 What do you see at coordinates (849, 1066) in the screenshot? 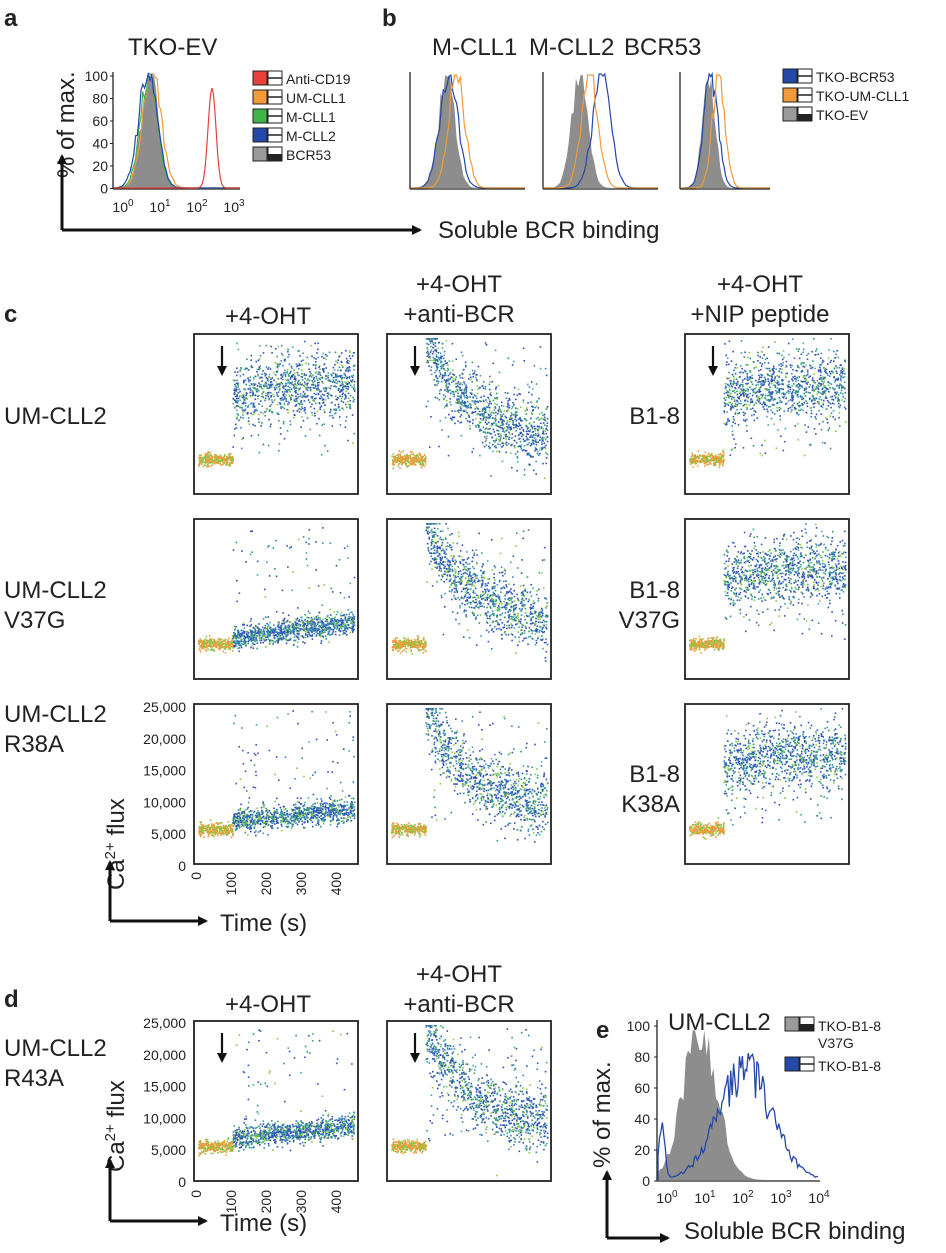
I see `legend-label: TKO-B1-8` at bounding box center [849, 1066].